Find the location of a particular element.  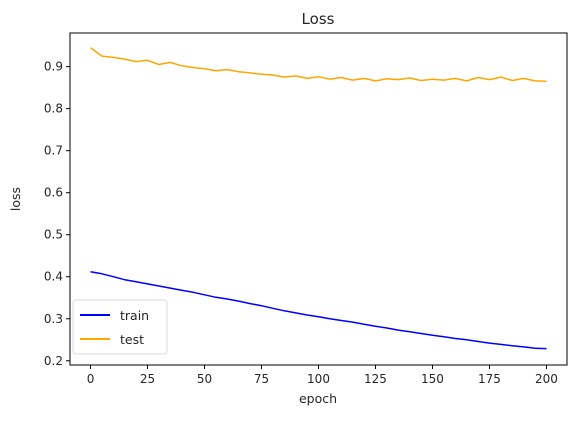

y-tick-label: 0.4 is located at coordinates (53, 277).